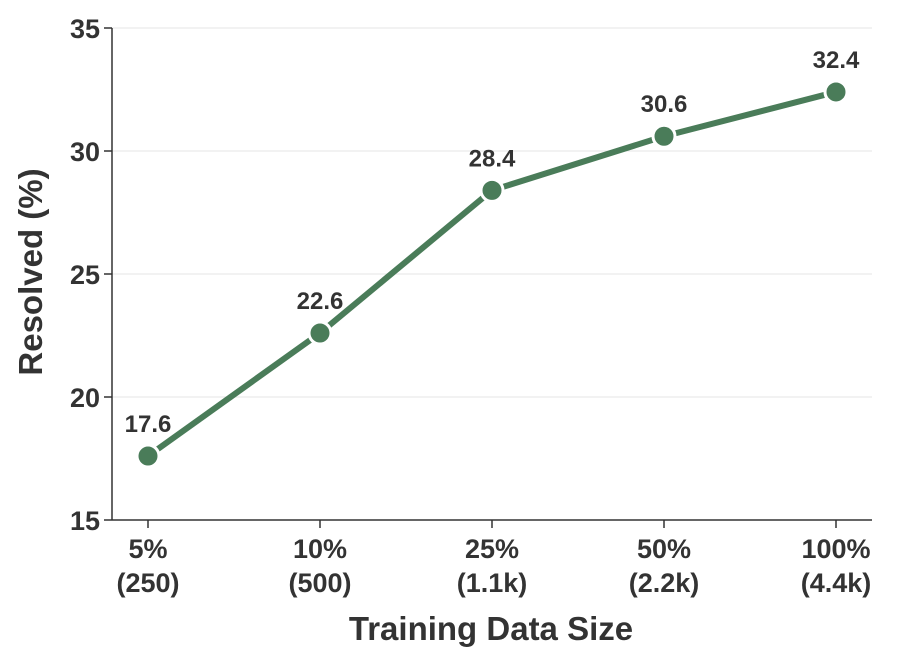 The image size is (898, 664). What do you see at coordinates (836, 566) in the screenshot?
I see `x-tick-label: 100% (4.4k)` at bounding box center [836, 566].